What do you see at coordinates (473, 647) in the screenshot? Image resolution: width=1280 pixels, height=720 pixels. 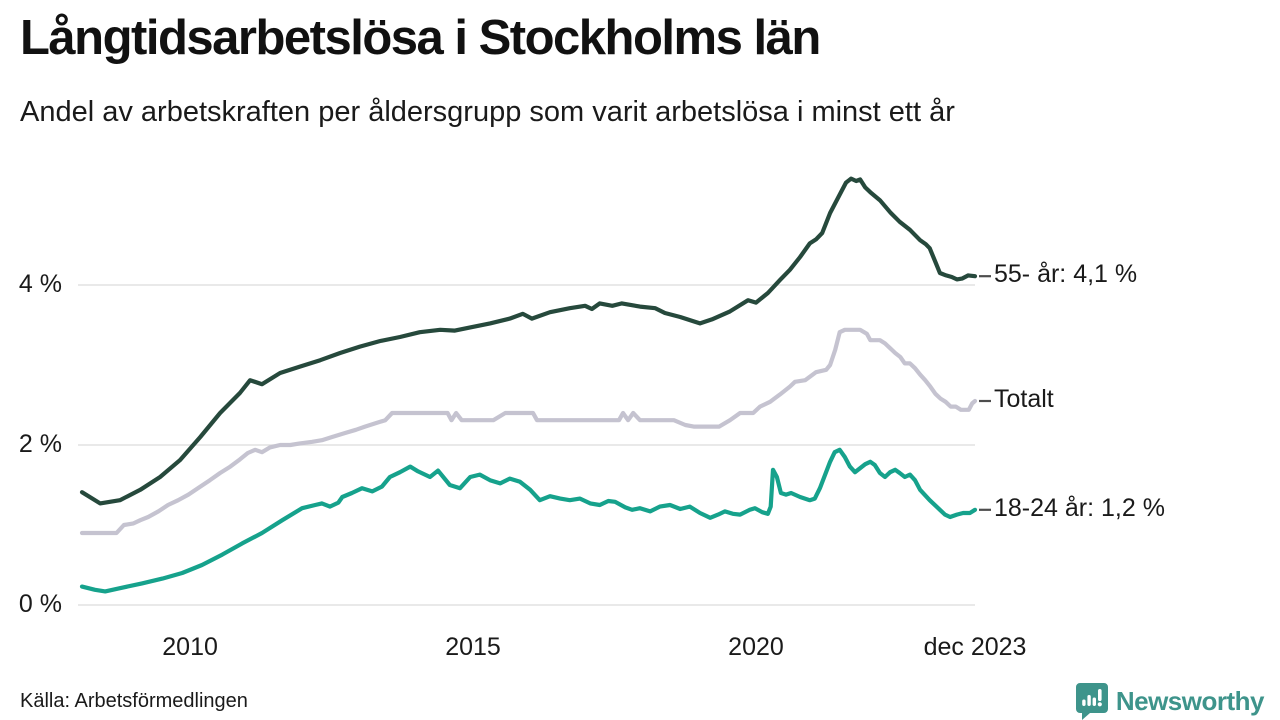 I see `x-axis-tick-label: 2015` at bounding box center [473, 647].